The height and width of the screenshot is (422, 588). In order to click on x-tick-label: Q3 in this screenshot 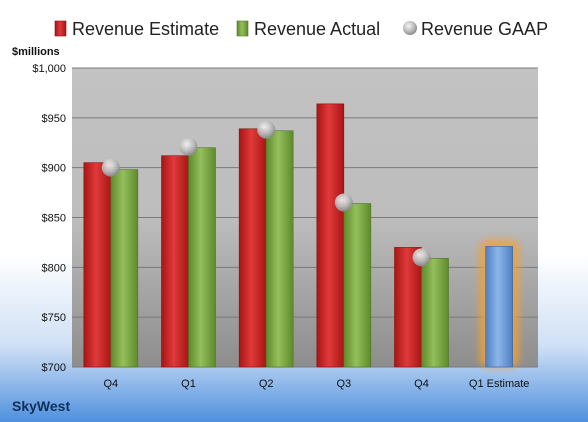, I will do `click(343, 384)`.